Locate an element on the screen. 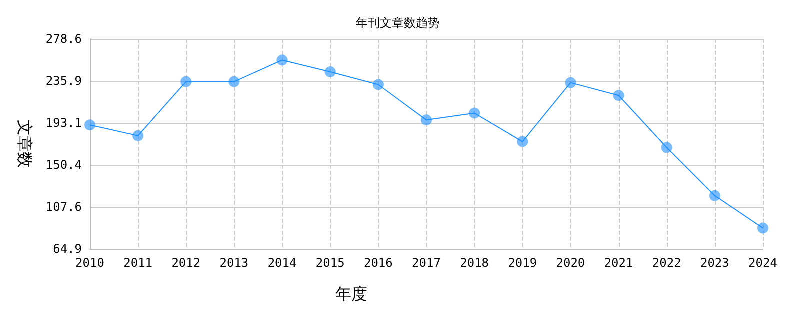 The image size is (798, 330). x-tick-label: 2010 is located at coordinates (90, 263).